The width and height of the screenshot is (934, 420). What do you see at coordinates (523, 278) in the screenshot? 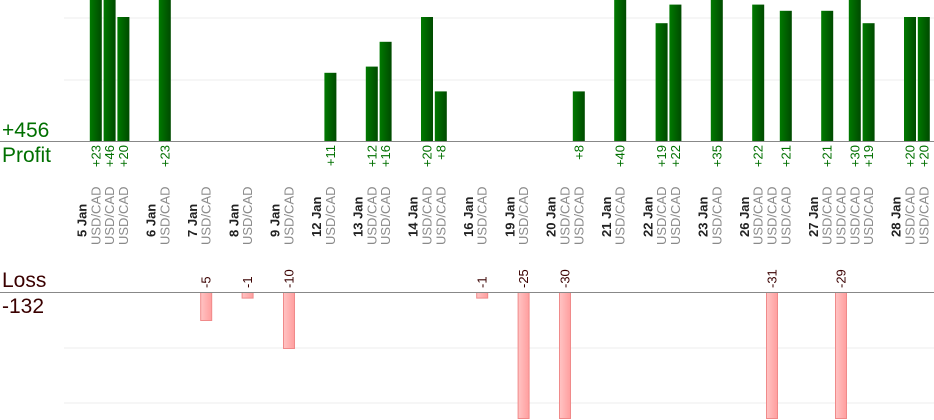
I see `loss-value-label: -25` at bounding box center [523, 278].